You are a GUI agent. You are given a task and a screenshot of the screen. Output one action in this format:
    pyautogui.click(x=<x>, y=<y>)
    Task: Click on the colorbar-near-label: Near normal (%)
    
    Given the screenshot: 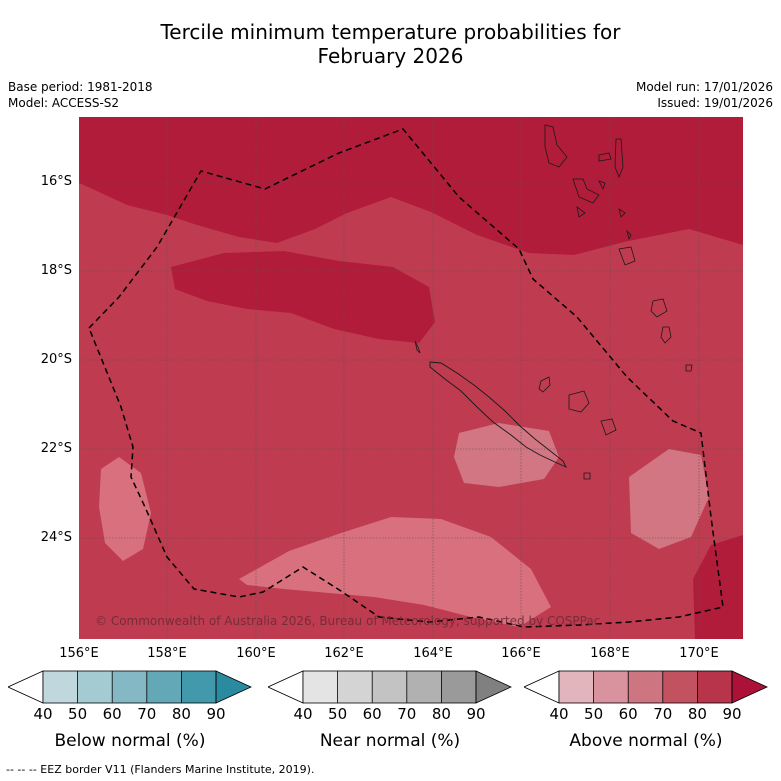 What is the action you would take?
    pyautogui.click(x=390, y=741)
    